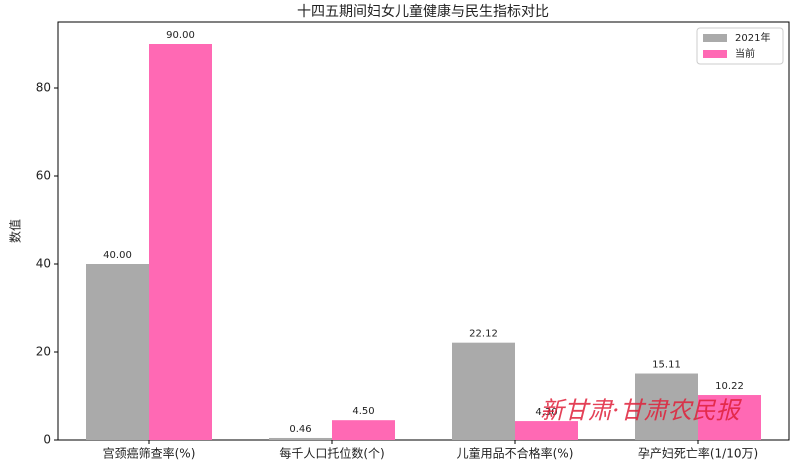 The image size is (800, 467). What do you see at coordinates (515, 453) in the screenshot?
I see `x-tick-label: 儿童用品不合格率(%)` at bounding box center [515, 453].